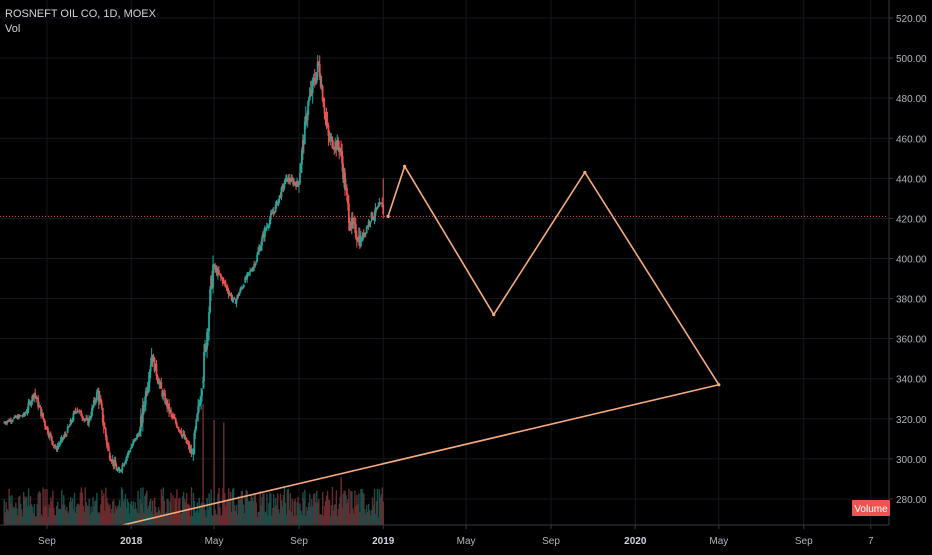 The width and height of the screenshot is (932, 555). What do you see at coordinates (911, 219) in the screenshot?
I see `y-tick-label: 420.00` at bounding box center [911, 219].